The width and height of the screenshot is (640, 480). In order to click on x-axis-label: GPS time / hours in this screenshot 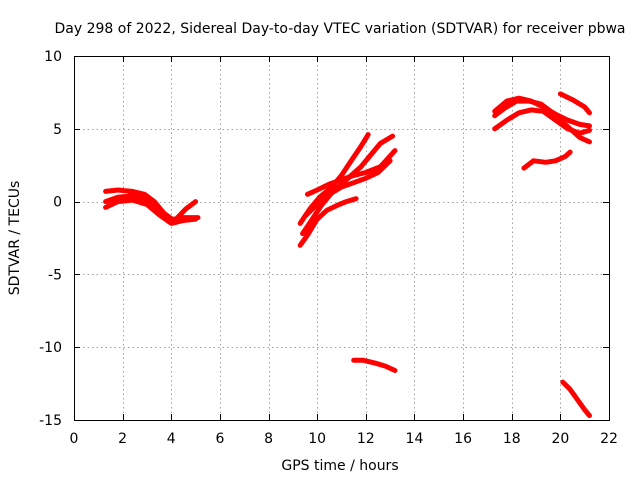, I will do `click(339, 466)`.